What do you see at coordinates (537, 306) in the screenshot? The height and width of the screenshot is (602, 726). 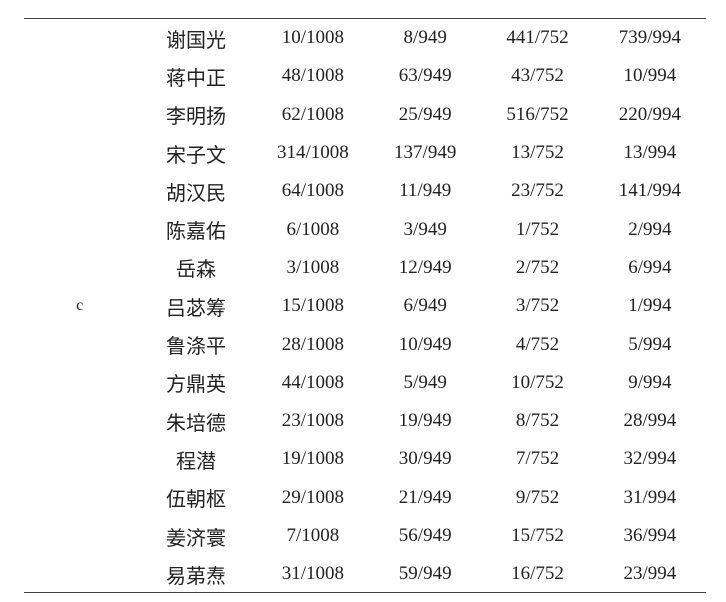 I see `value-cell: 3/752` at bounding box center [537, 306].